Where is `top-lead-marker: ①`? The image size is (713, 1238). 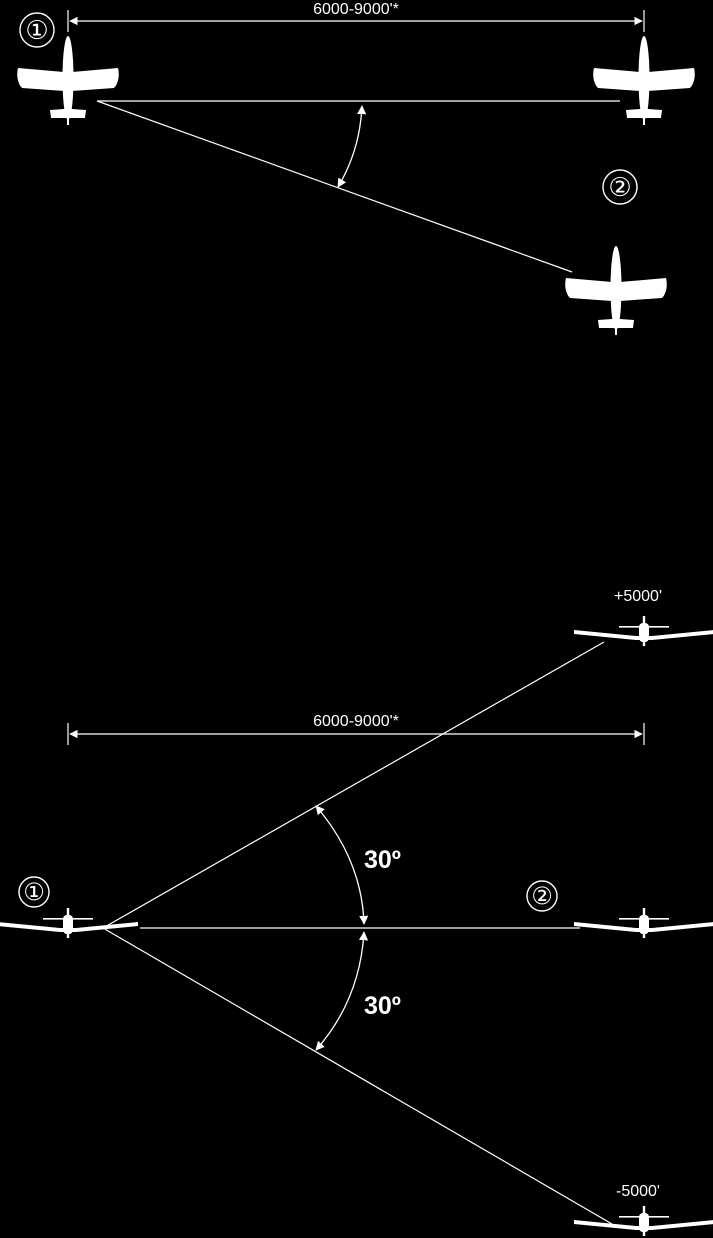 top-lead-marker: ① is located at coordinates (37, 30).